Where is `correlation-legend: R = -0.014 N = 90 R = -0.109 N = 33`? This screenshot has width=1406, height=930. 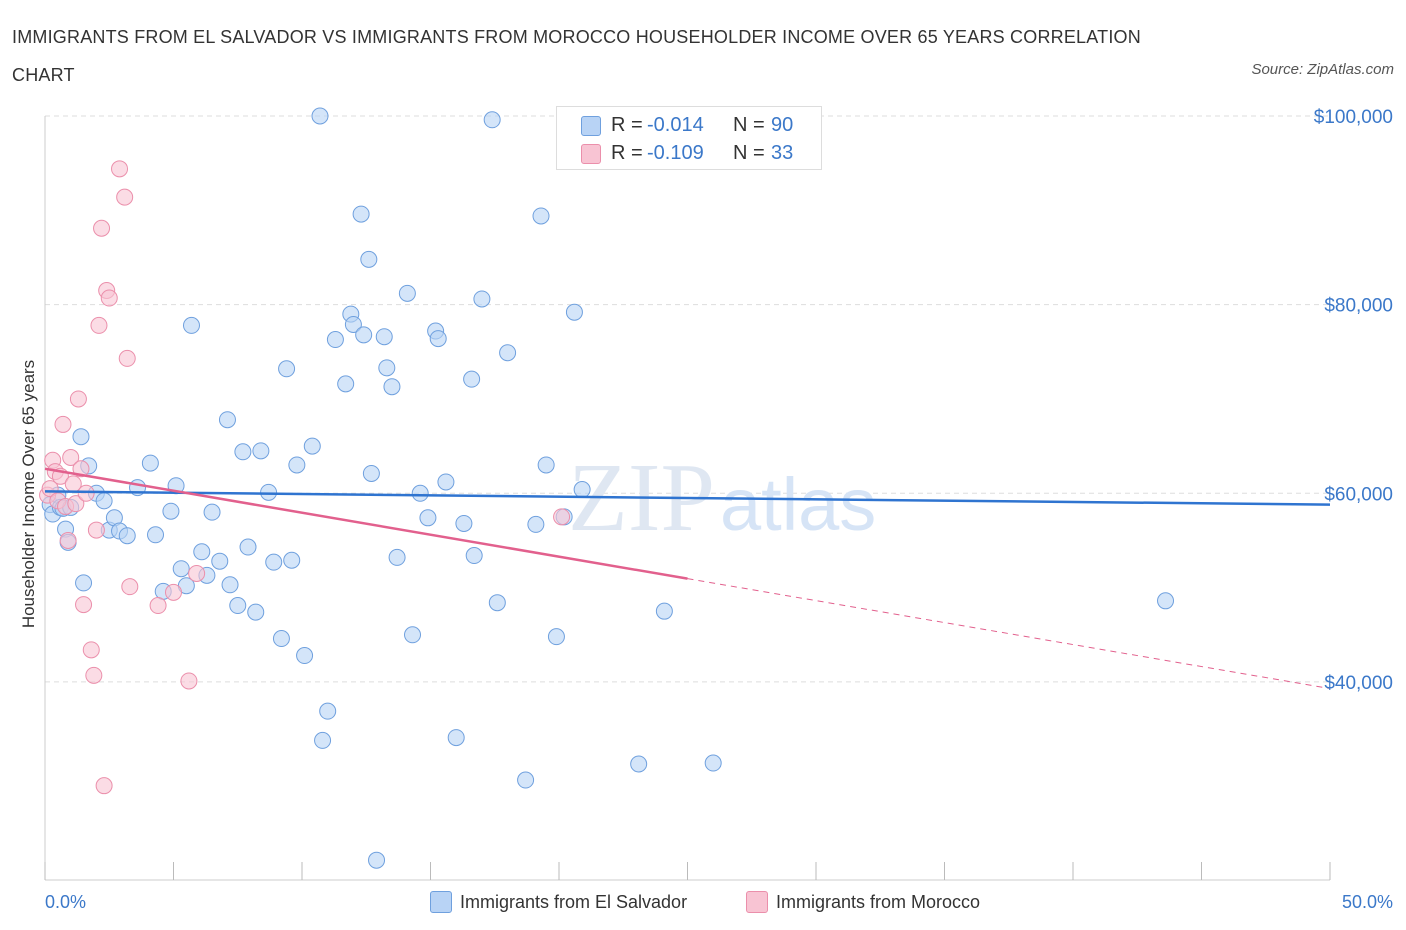 correlation-legend: R = -0.014 N = 90 R = -0.109 N = 33 is located at coordinates (689, 138).